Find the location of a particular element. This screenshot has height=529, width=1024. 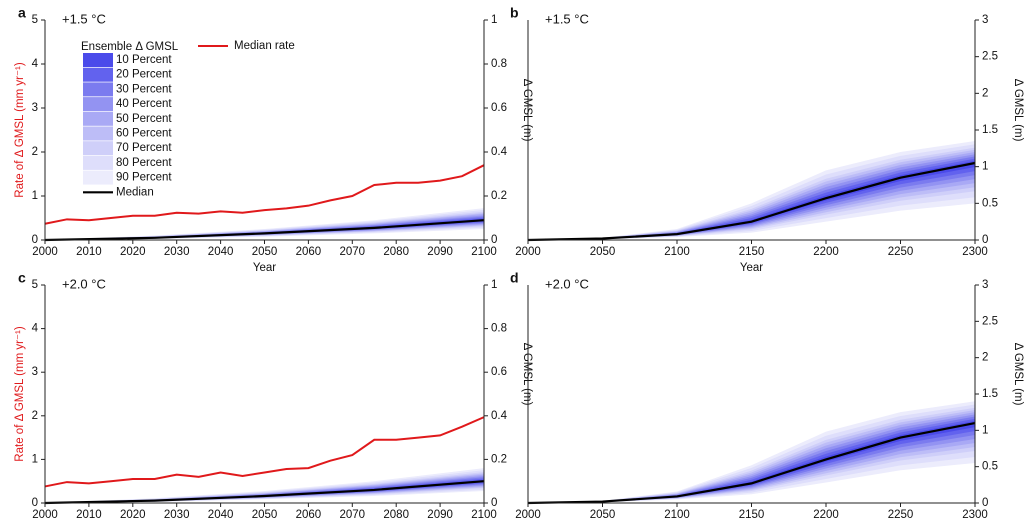

legend-label: 10 Percent is located at coordinates (144, 60).